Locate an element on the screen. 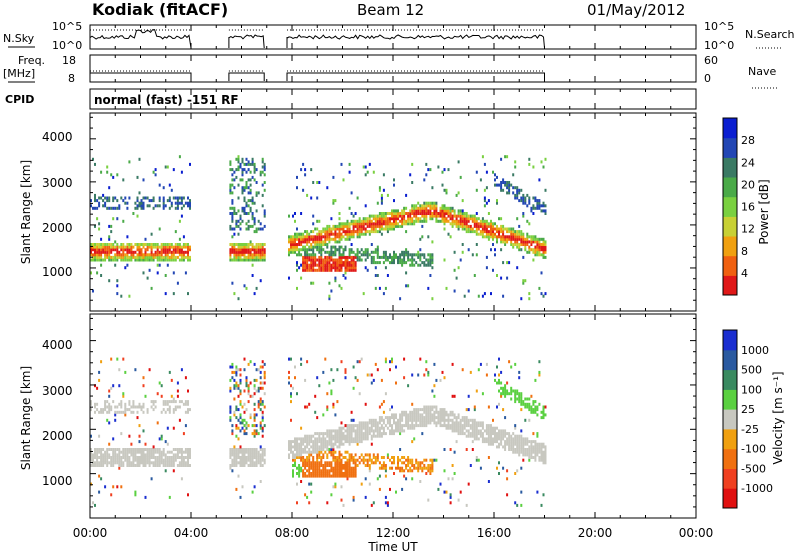 This screenshot has height=554, width=800. x-tick-label: 00:00 is located at coordinates (696, 533).